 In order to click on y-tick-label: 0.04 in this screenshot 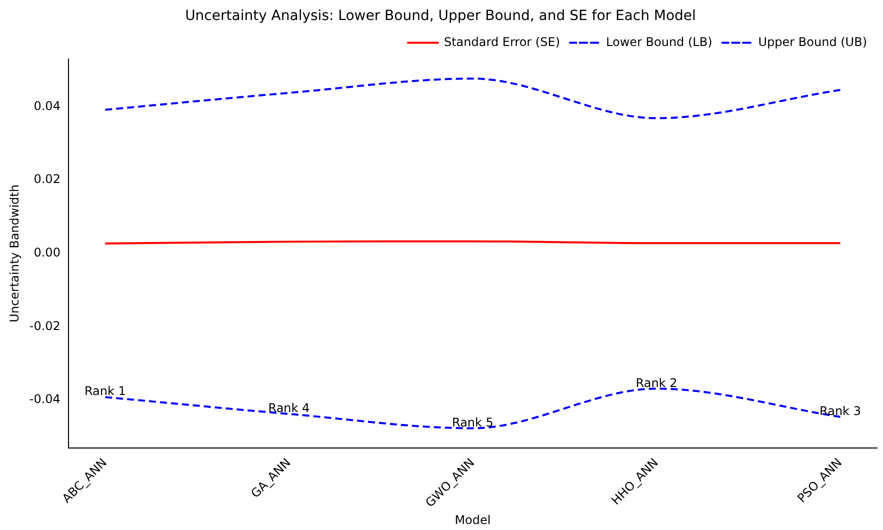, I will do `click(47, 105)`.